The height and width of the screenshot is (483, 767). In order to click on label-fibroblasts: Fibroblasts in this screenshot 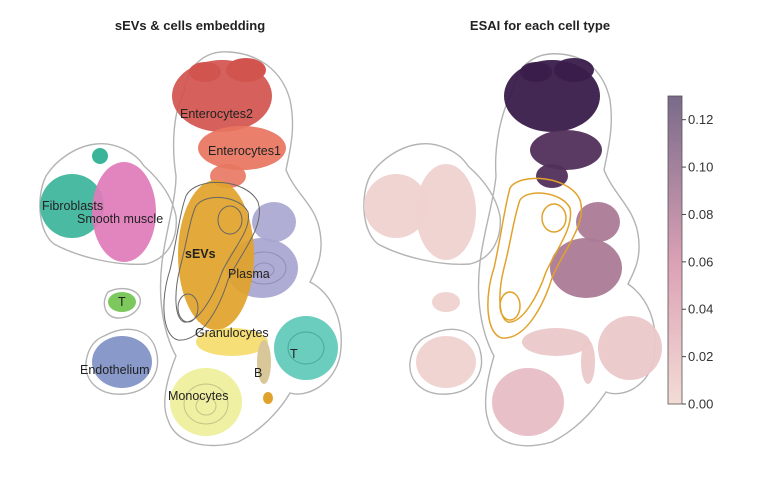, I will do `click(72, 206)`.